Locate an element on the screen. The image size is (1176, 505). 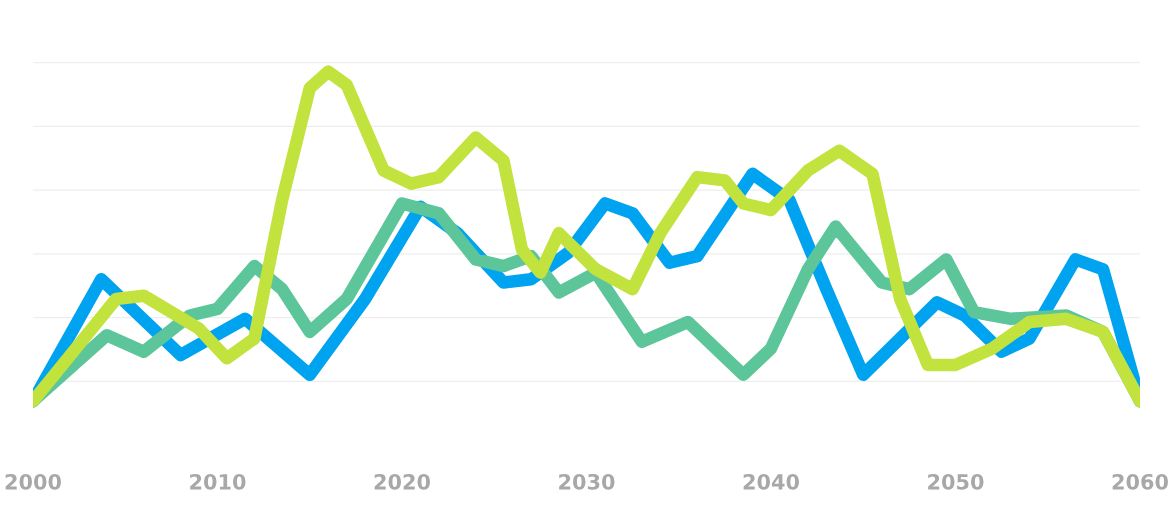
x-tick-label: 2000 is located at coordinates (33, 481).